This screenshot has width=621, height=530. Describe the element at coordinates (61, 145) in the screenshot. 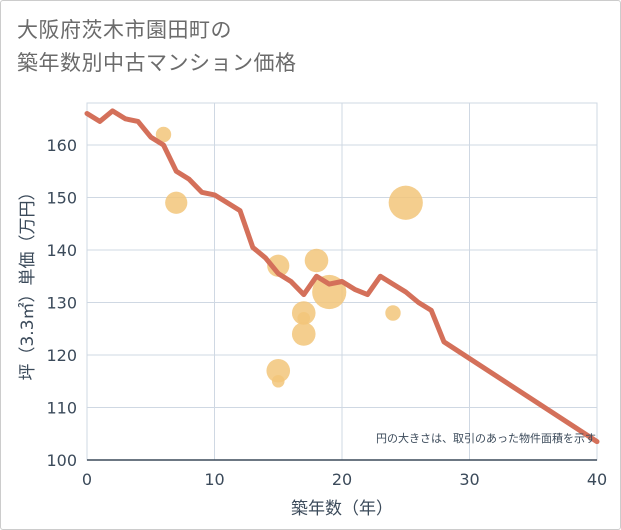

I see `y-tick-label: 160` at that location.